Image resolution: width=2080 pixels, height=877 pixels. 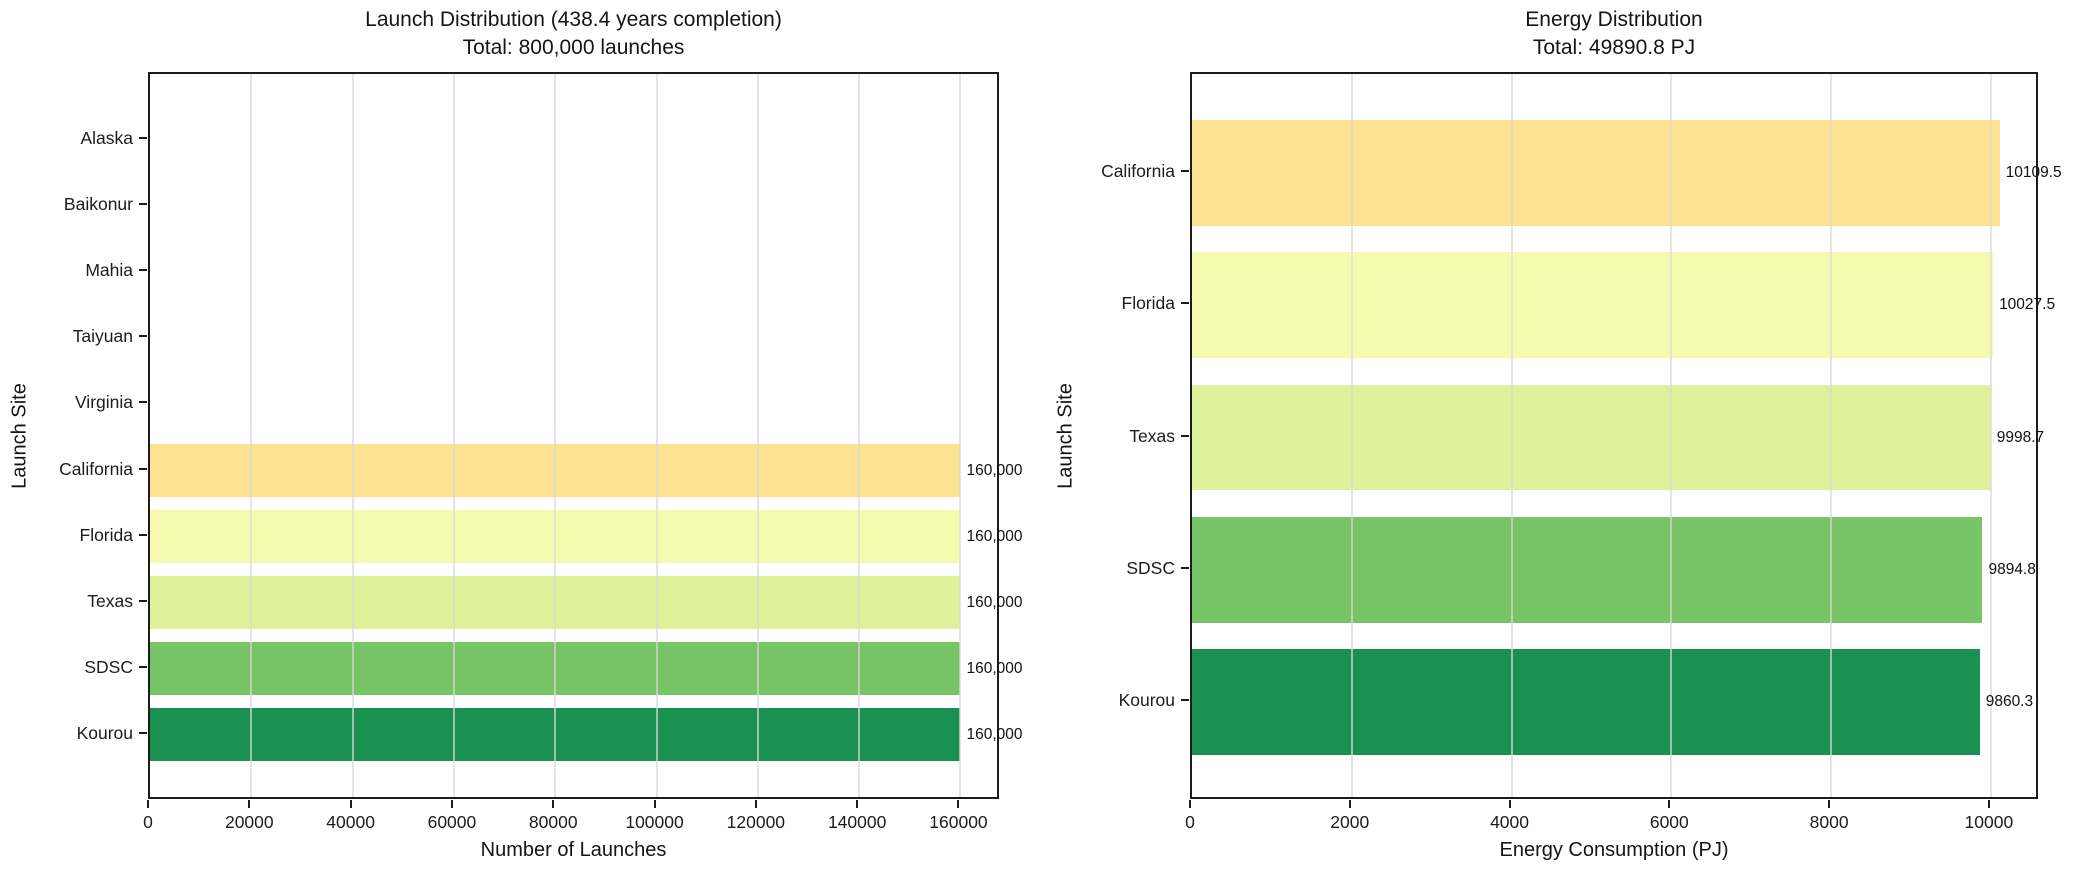 I want to click on x-tick-label: 100000, so click(x=654, y=822).